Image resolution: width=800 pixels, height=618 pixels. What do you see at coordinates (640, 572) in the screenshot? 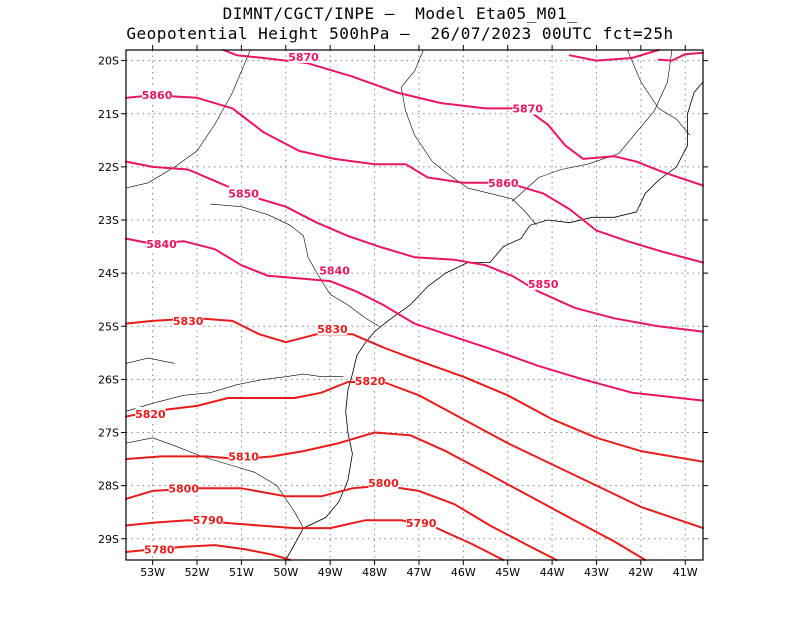
I see `x-tick-label: 42W` at bounding box center [640, 572].